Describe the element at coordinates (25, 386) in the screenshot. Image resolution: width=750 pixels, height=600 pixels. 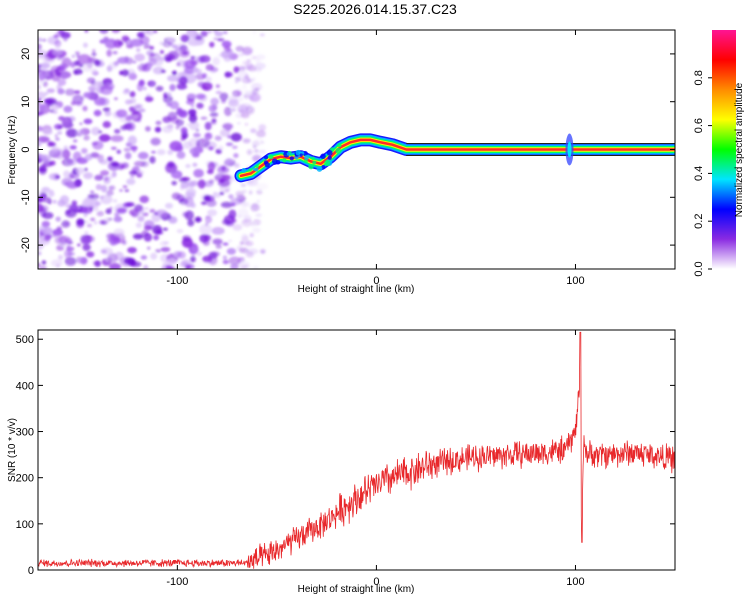
I see `snr-y-tick-label: 400` at that location.